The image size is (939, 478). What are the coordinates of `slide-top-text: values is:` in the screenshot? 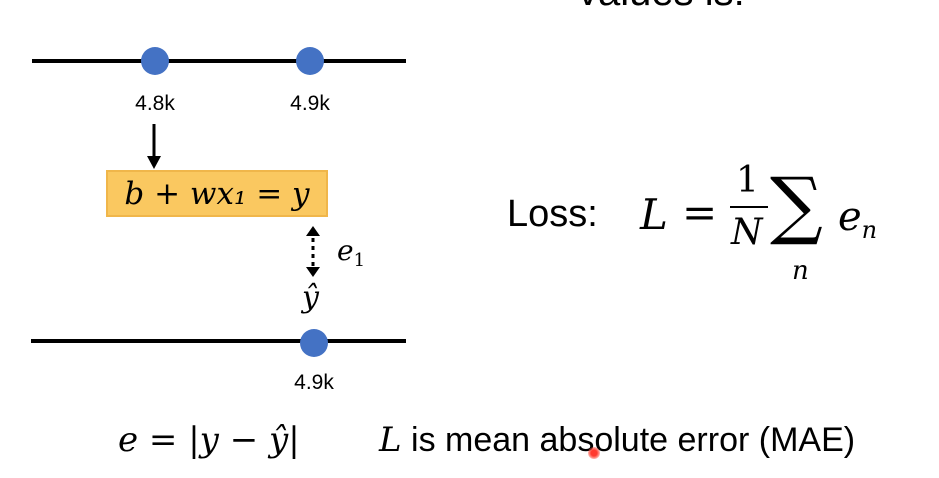 It's located at (661, 7).